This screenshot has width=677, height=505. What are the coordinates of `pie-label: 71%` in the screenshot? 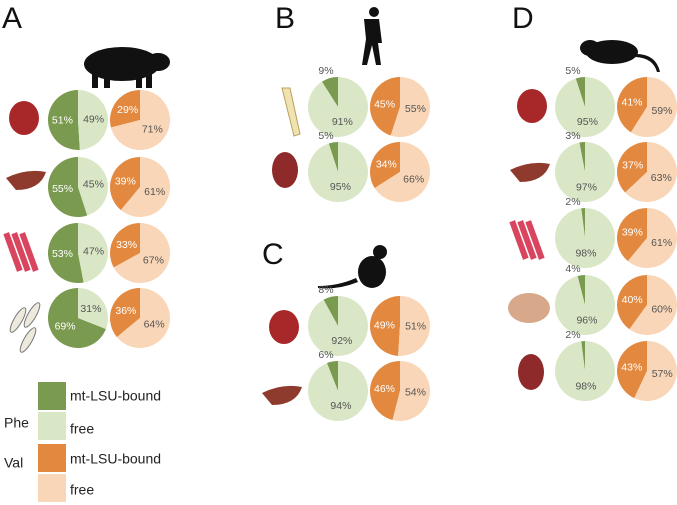 It's located at (152, 129).